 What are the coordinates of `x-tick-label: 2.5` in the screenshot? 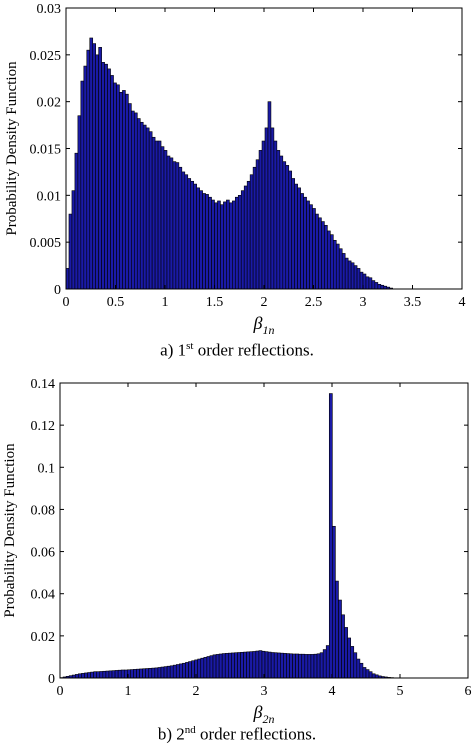 It's located at (314, 302).